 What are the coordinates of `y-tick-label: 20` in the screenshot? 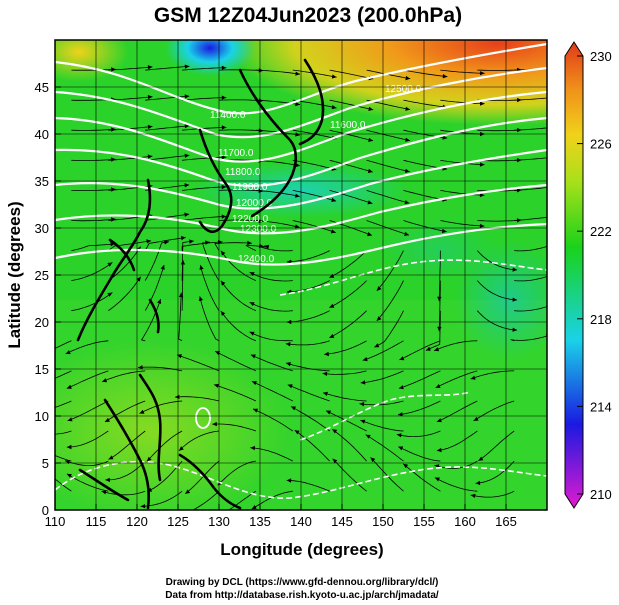 It's located at (42, 322).